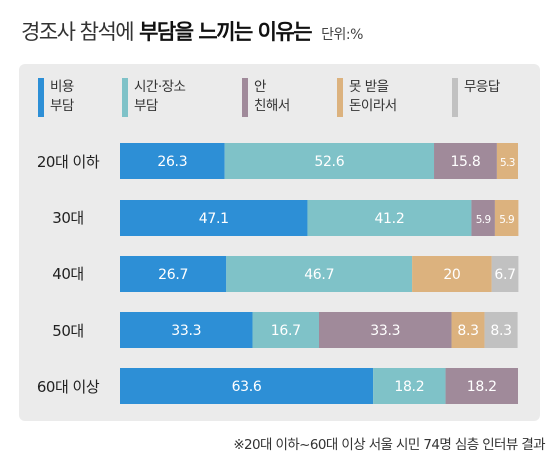 Image resolution: width=559 pixels, height=468 pixels. I want to click on category-label-20s: 20대 이하, so click(68, 162).